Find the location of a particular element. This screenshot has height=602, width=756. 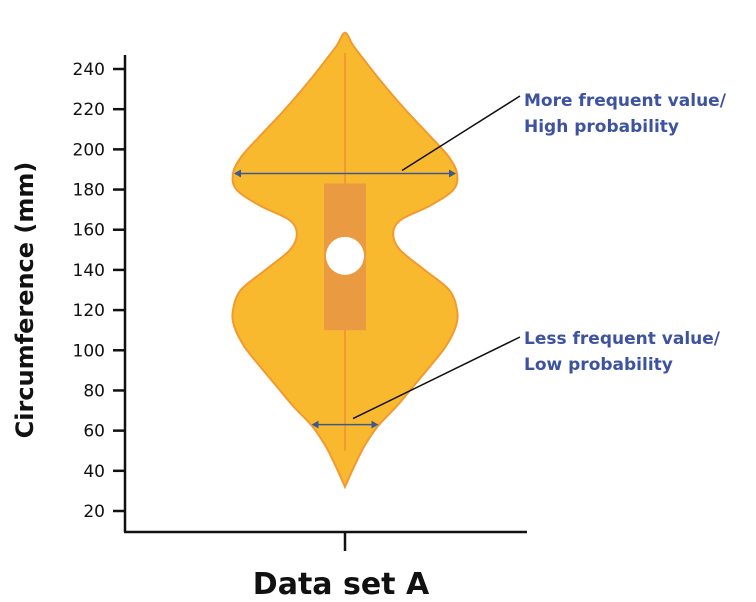

annotation-label: Low probability is located at coordinates (598, 365).